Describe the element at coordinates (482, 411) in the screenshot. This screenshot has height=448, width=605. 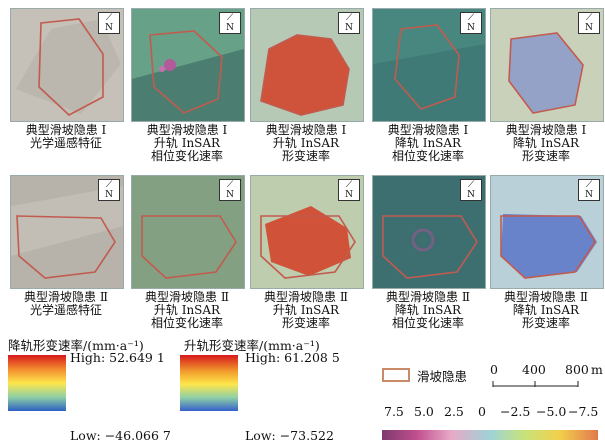
I see `phase-tick-3: 0` at that location.